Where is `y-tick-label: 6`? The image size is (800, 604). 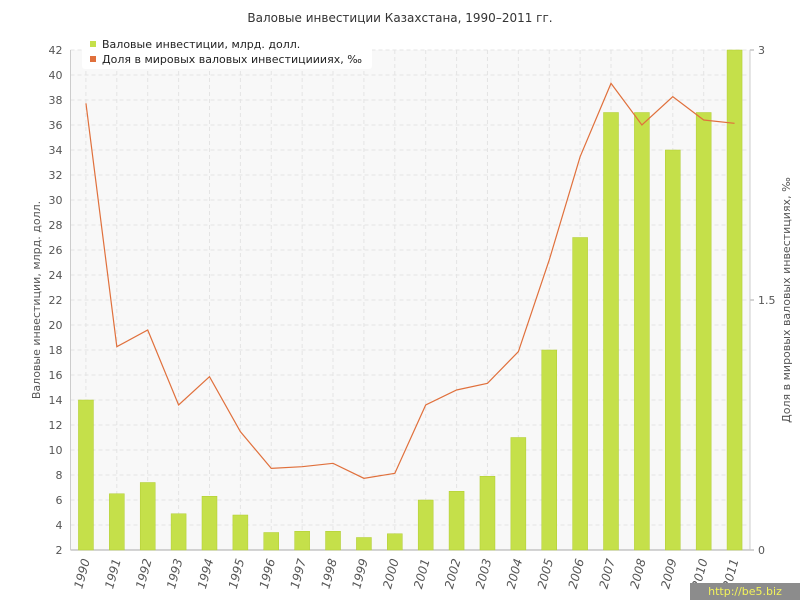 y-tick-label: 6 is located at coordinates (59, 500).